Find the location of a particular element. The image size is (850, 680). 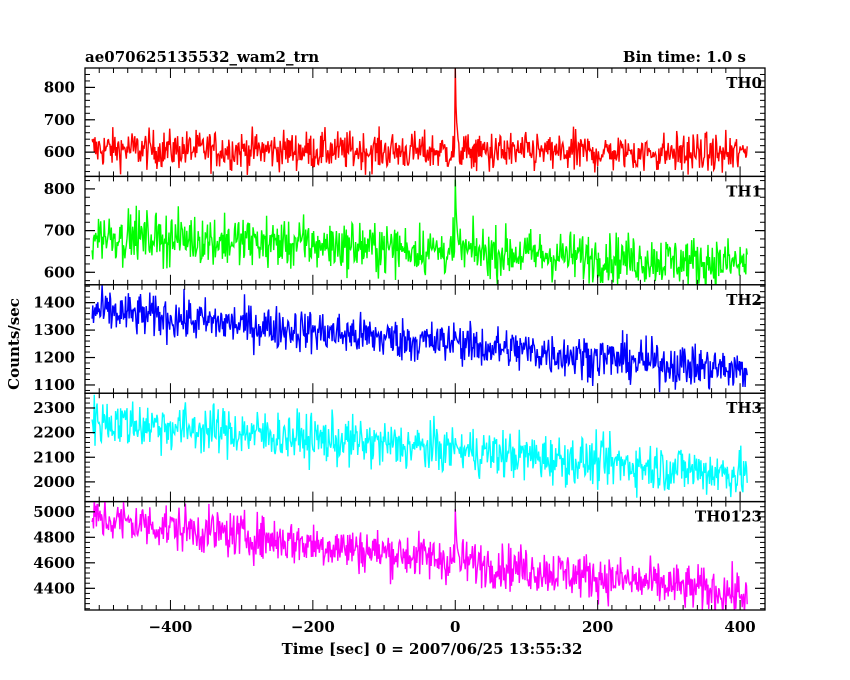

series-line-th0123 is located at coordinates (419, 556).